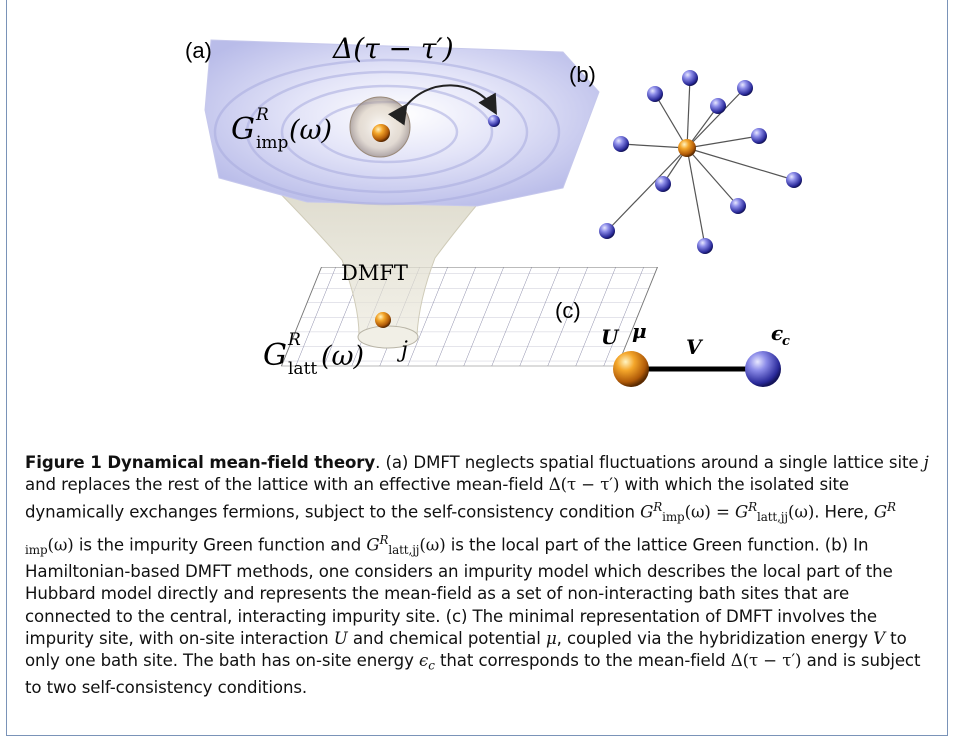 Image resolution: width=956 pixels, height=744 pixels. Describe the element at coordinates (672, 342) in the screenshot. I see `panel-c: (c) U μ V ϵ c` at that location.